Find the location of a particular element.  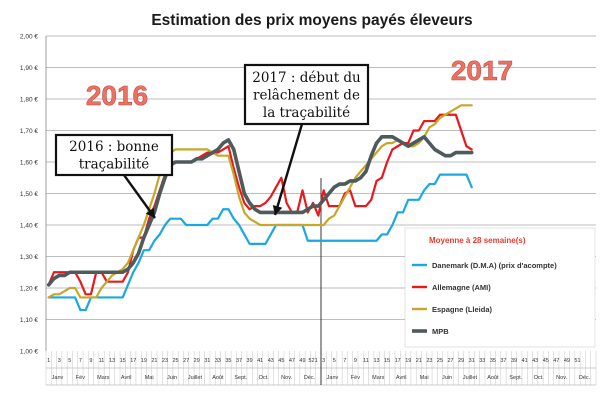

y-tick-label: 1,60 € is located at coordinates (29, 163).